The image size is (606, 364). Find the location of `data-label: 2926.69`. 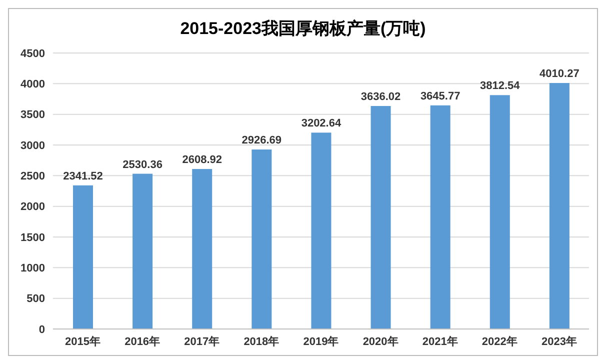

data-label: 2926.69 is located at coordinates (262, 140).